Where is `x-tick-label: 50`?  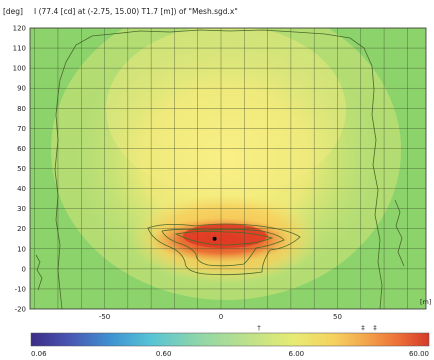 x-tick-label: 50 is located at coordinates (337, 317).